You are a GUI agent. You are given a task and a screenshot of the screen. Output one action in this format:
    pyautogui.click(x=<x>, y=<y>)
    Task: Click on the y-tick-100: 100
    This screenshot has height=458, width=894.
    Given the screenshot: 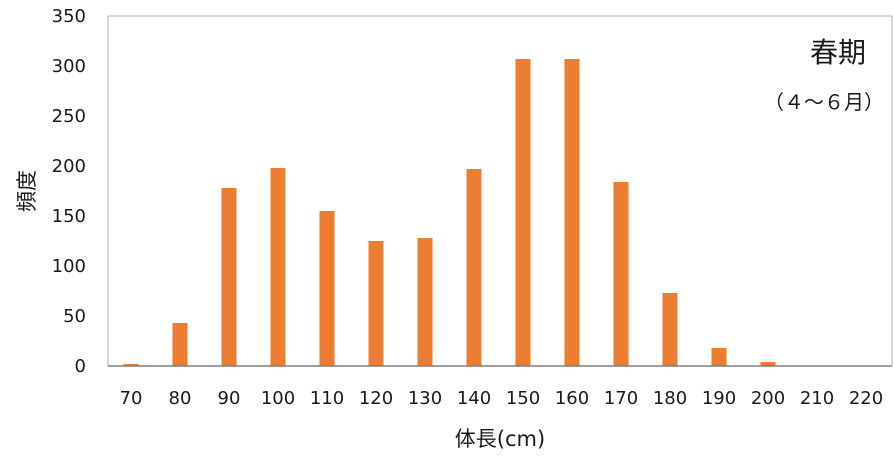 What is the action you would take?
    pyautogui.click(x=69, y=266)
    